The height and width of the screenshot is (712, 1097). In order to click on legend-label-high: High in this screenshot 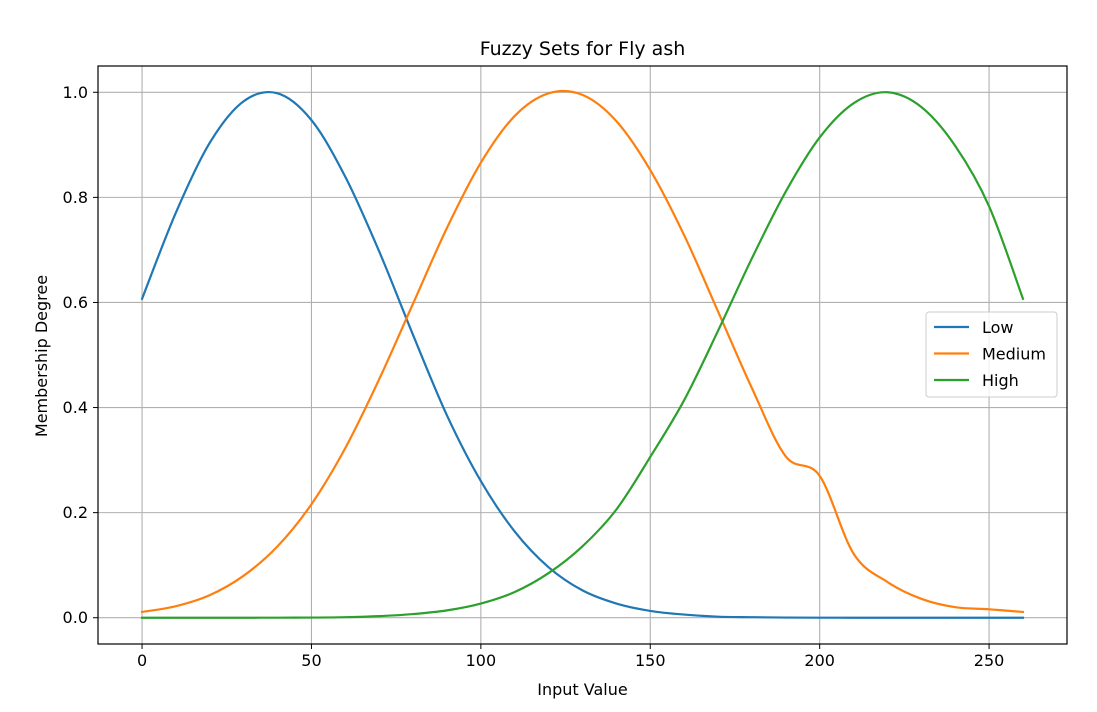, I will do `click(1000, 380)`.